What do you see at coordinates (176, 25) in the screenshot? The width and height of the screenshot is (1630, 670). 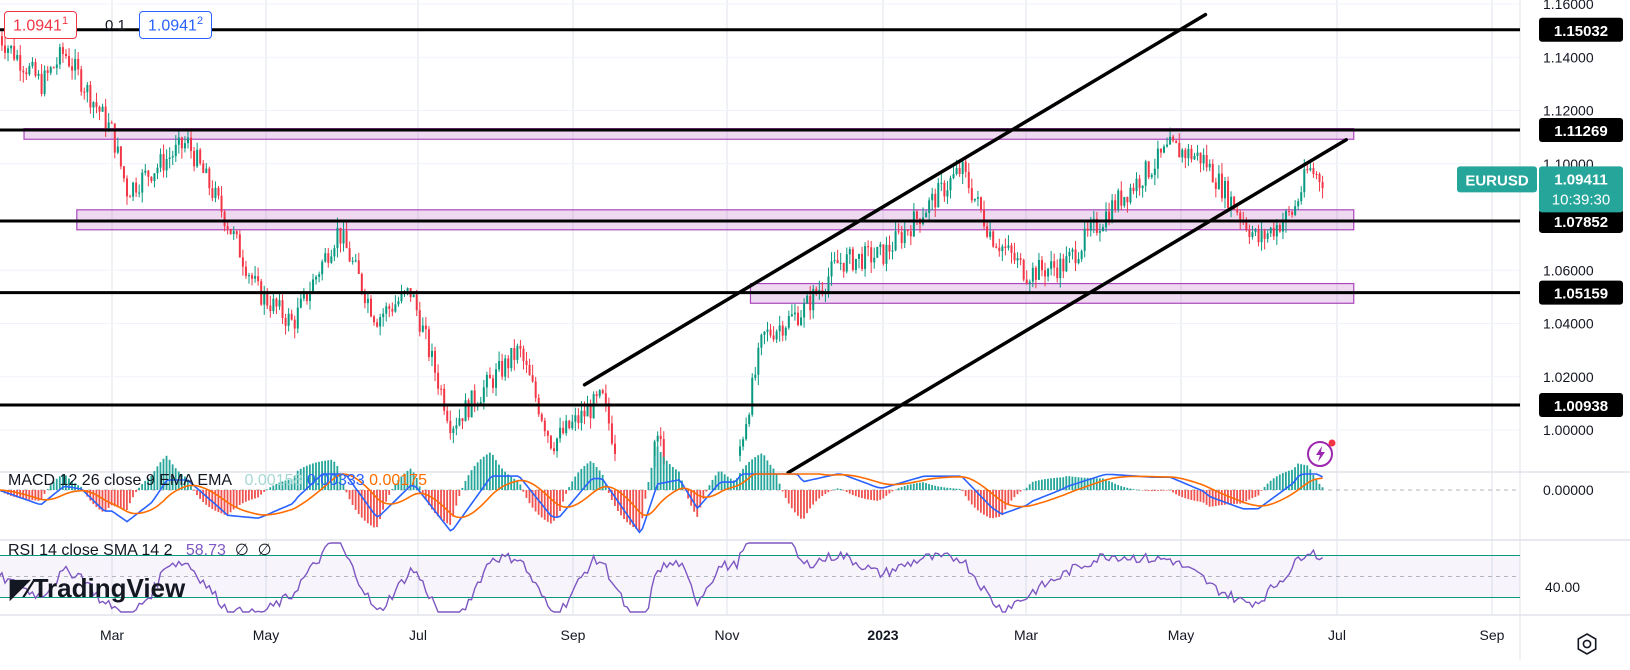 I see `ask-price-box: 1.09412` at bounding box center [176, 25].